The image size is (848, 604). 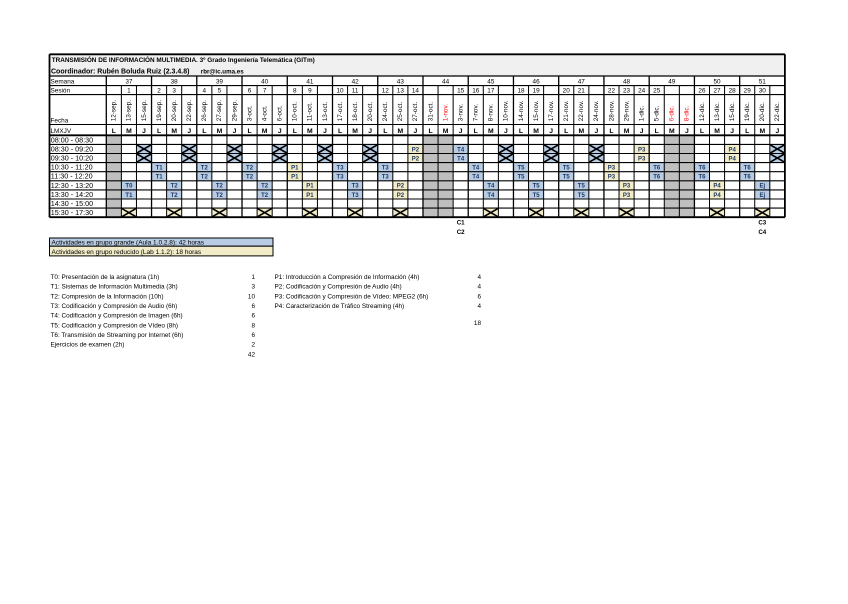 I want to click on svg-text: 47, so click(x=582, y=82).